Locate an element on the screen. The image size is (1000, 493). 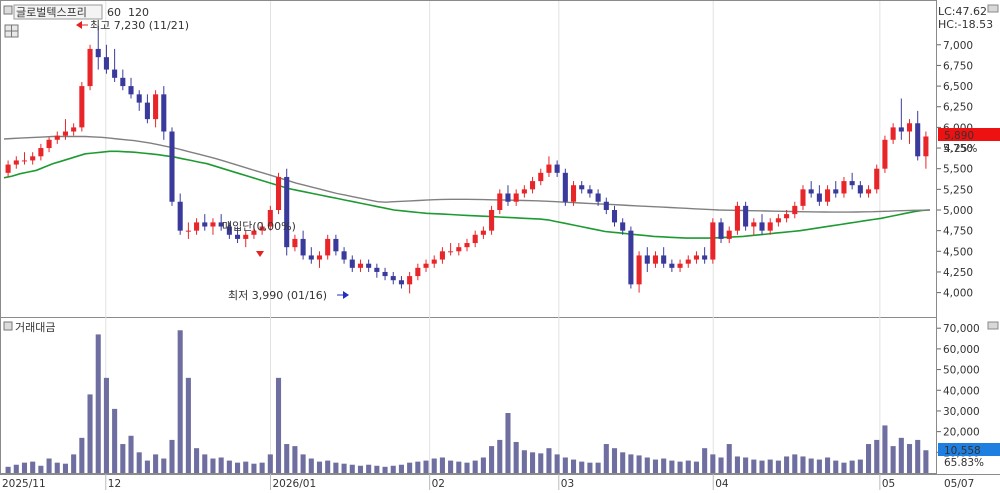
volume-badge: 10,558 65.83% is located at coordinates (969, 456).